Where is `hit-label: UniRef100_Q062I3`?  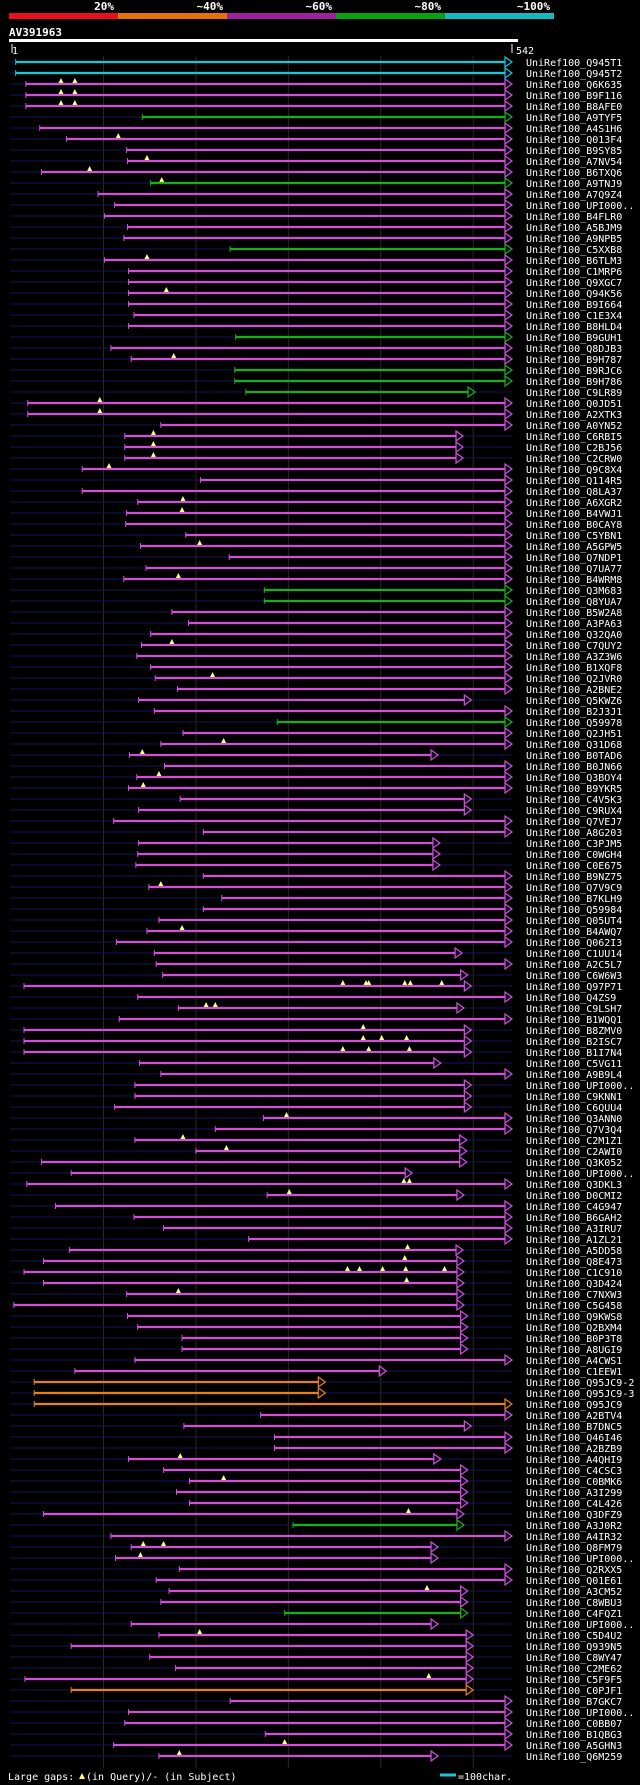 hit-label: UniRef100_Q062I3 is located at coordinates (574, 943).